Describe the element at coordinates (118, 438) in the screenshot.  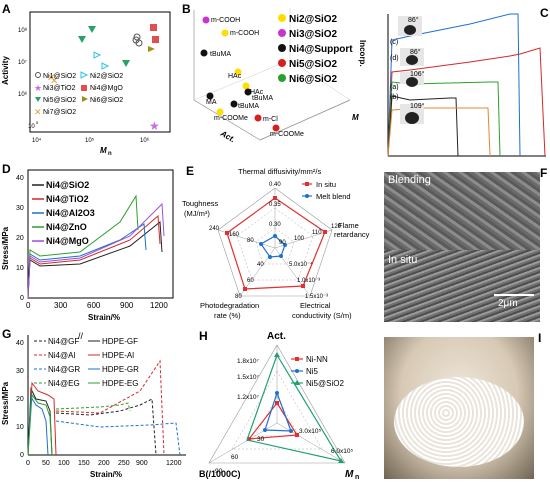
I see `curve-hdpe-gr` at that location.